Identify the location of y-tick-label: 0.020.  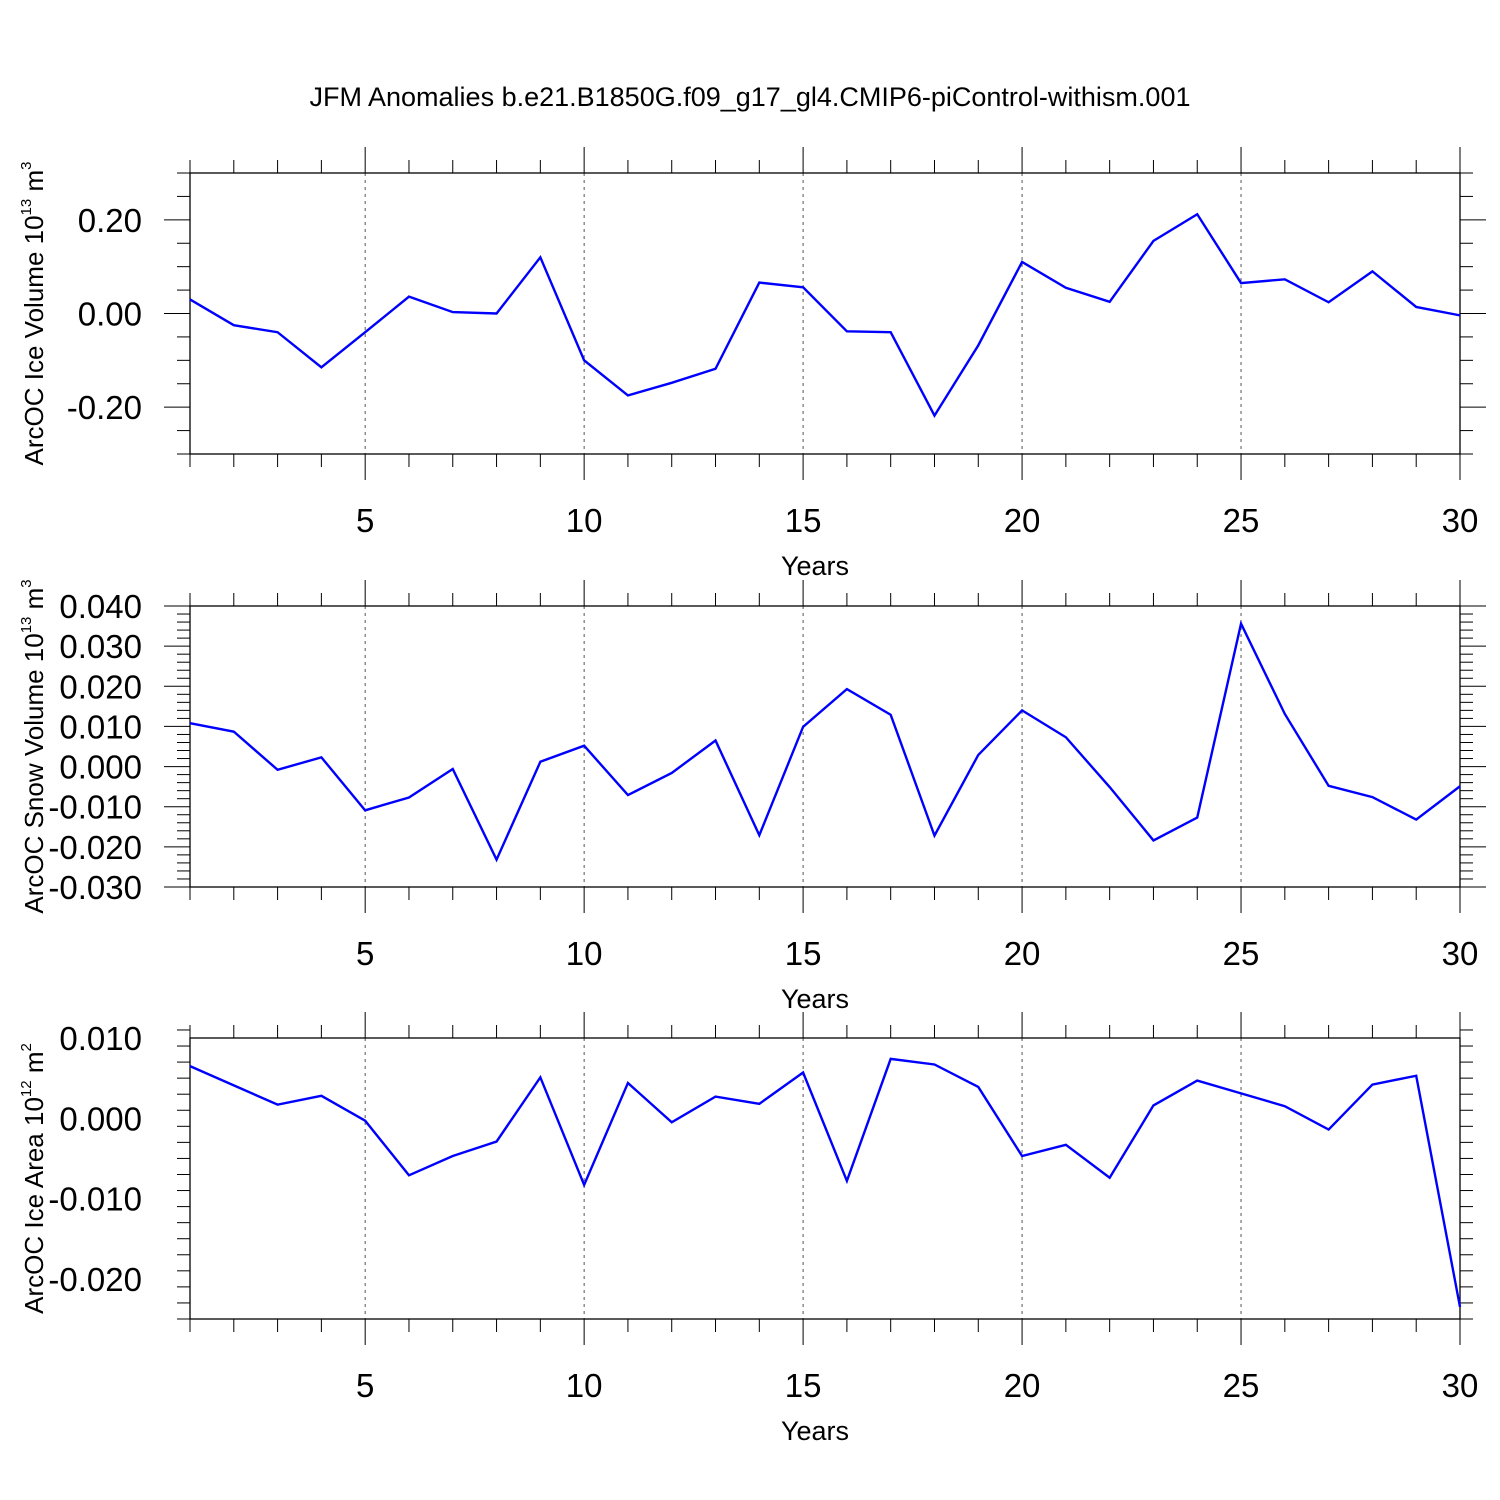
(100, 686).